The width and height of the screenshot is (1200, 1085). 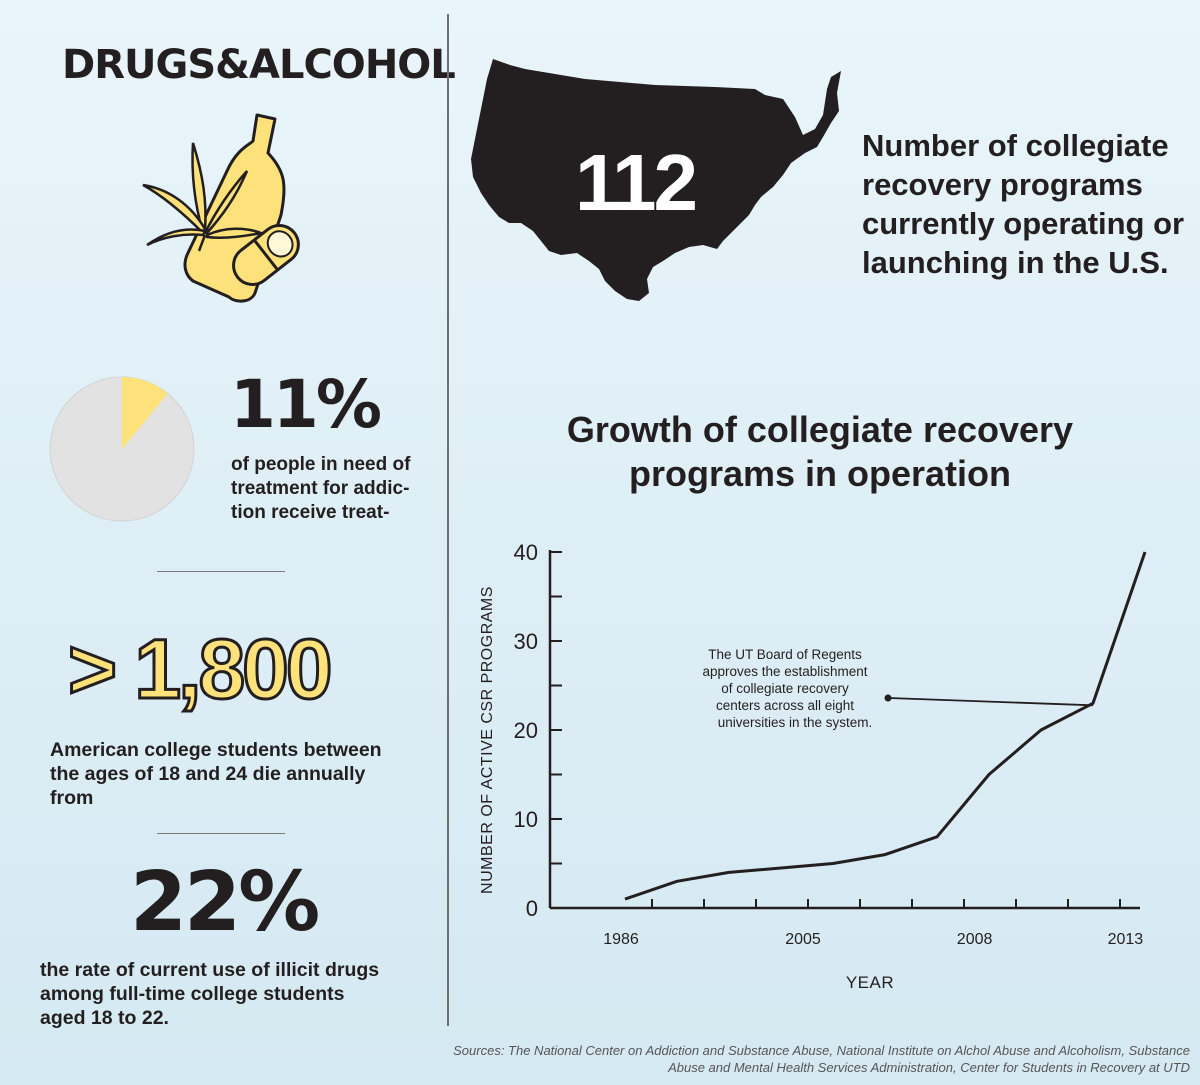 I want to click on drug-use-caption-line: the rate of current use of illicit drugs, so click(x=210, y=970).